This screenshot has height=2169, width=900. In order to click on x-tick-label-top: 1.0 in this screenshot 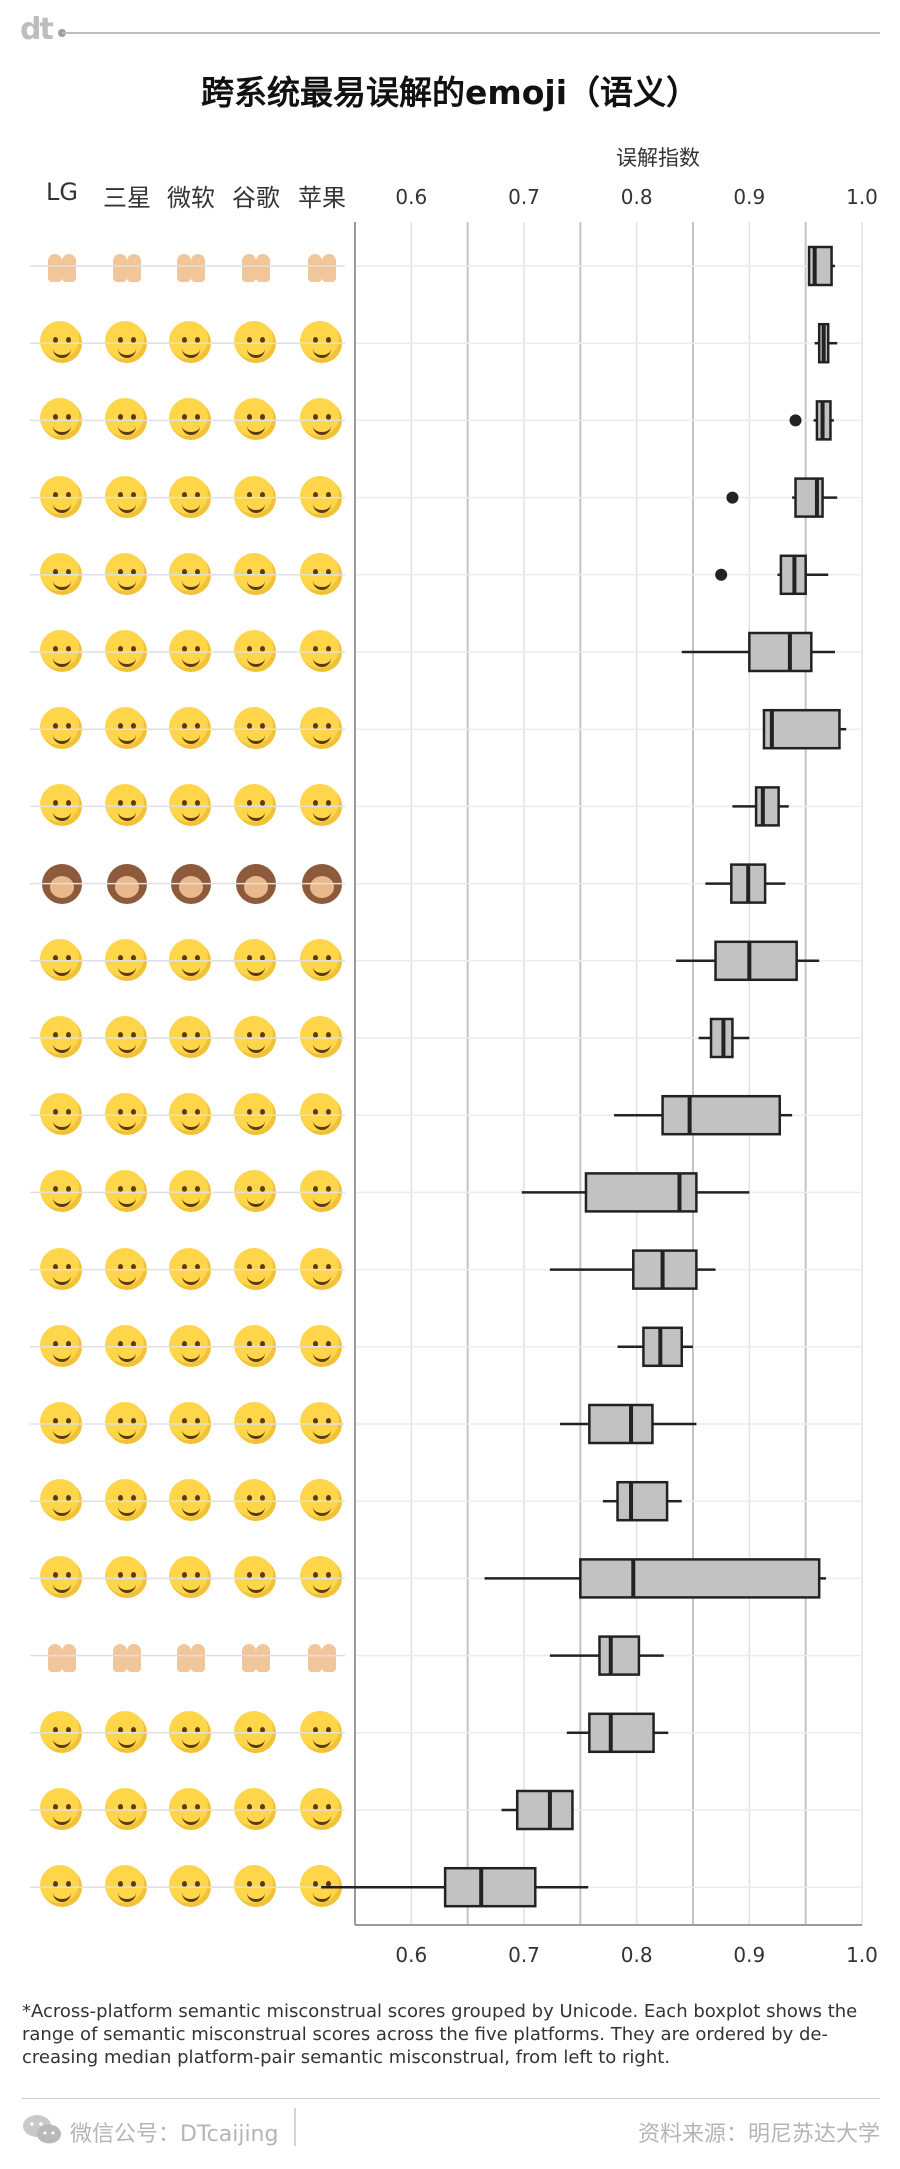, I will do `click(862, 197)`.